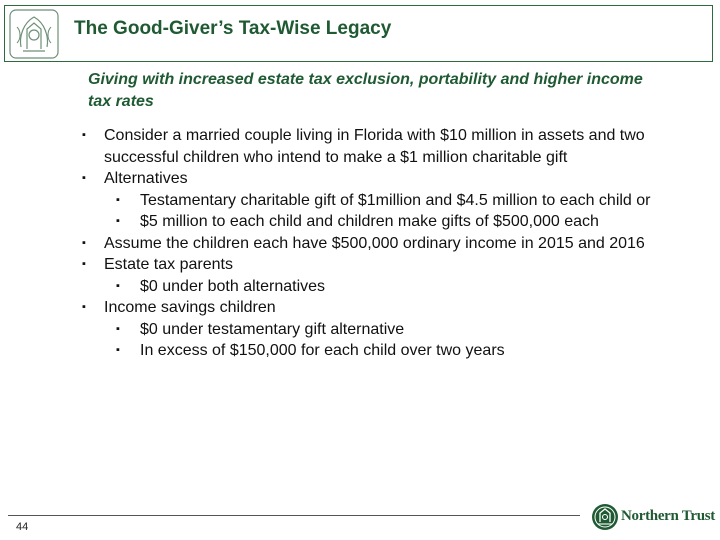 This screenshot has width=720, height=540. What do you see at coordinates (34, 34) in the screenshot?
I see `northern-trust-crest-icon` at bounding box center [34, 34].